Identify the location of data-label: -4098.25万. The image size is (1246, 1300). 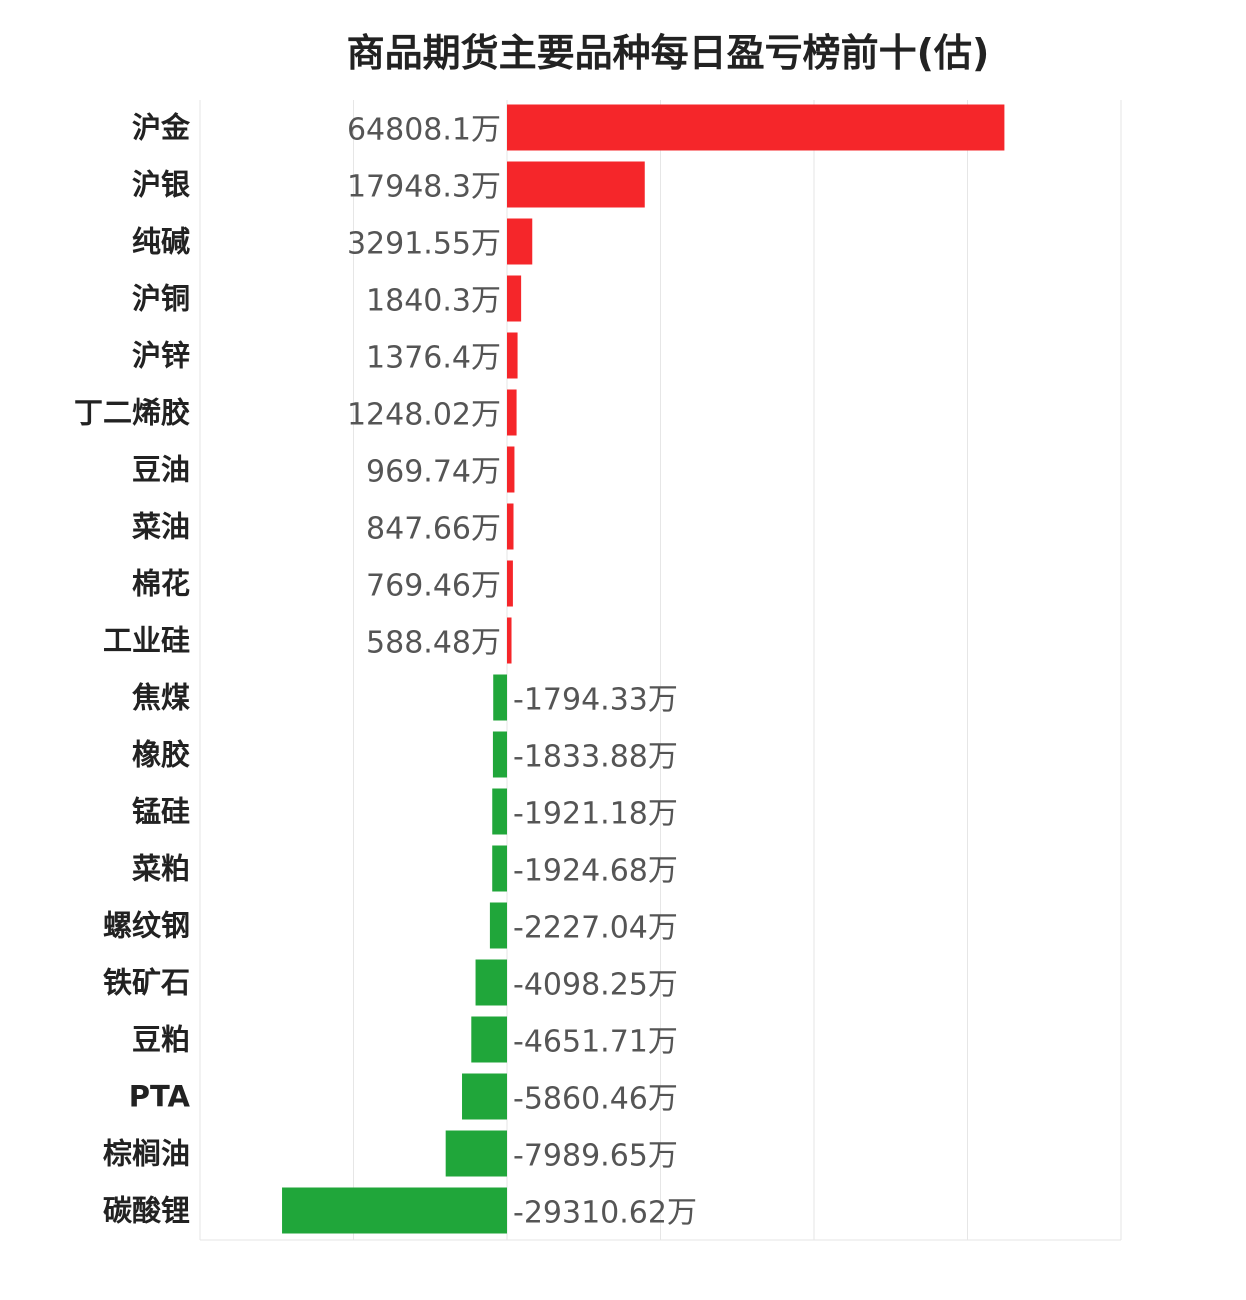
(595, 985).